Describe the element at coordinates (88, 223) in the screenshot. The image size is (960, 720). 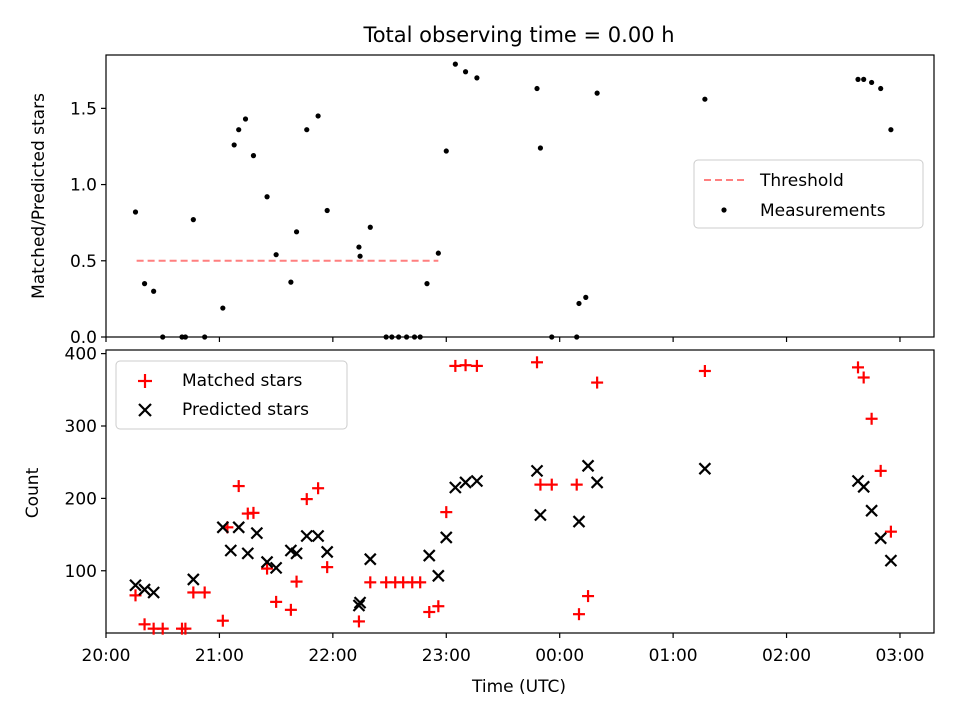
I see `top-y-ticks: 0.0 0.5 1.0 1.5` at that location.